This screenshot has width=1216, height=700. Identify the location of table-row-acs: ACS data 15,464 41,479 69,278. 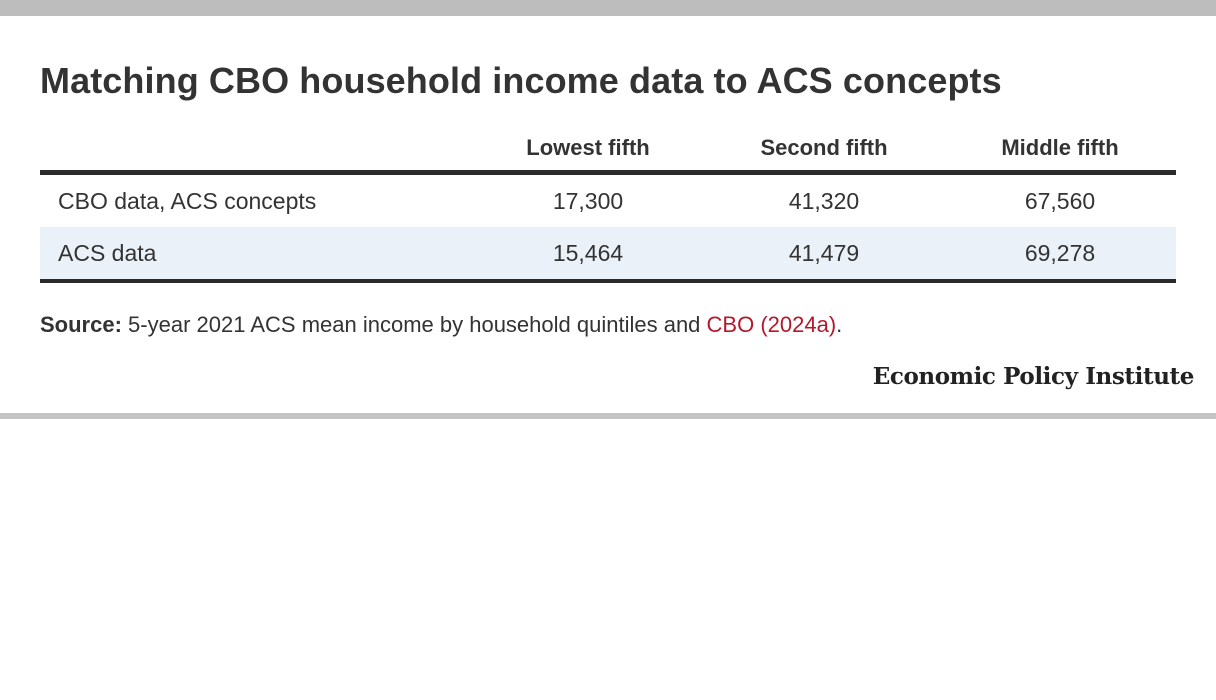
(608, 255).